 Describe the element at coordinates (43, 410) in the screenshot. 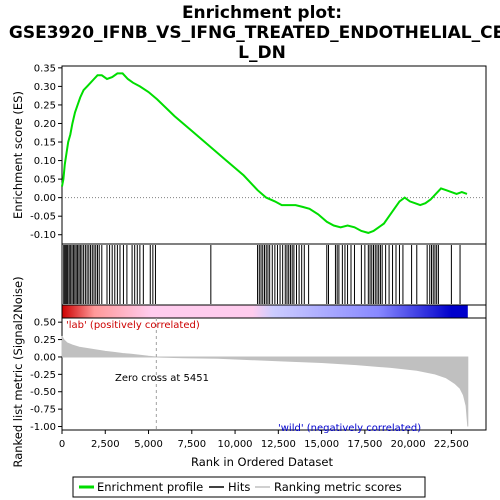

I see `metric-y-tick-label: -0.75` at that location.